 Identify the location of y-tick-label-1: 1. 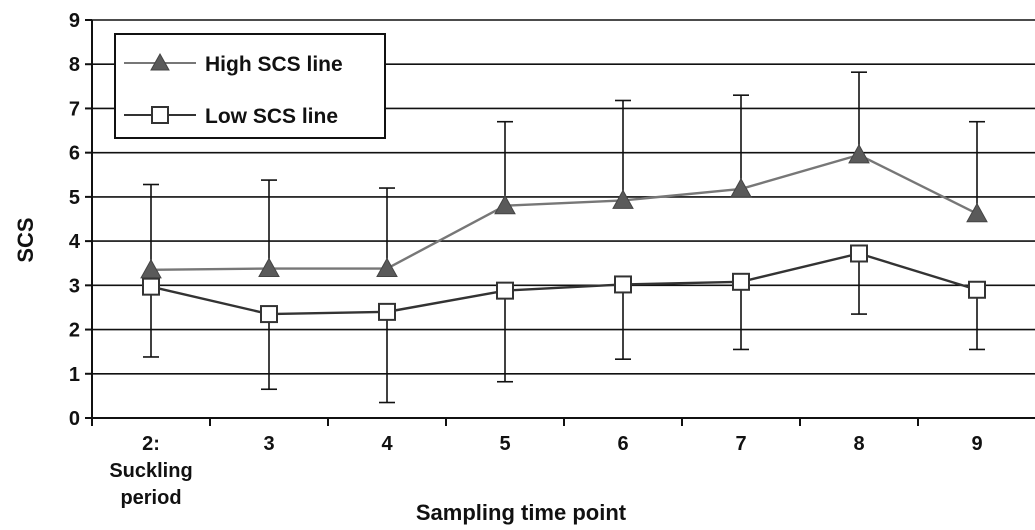
(74, 375).